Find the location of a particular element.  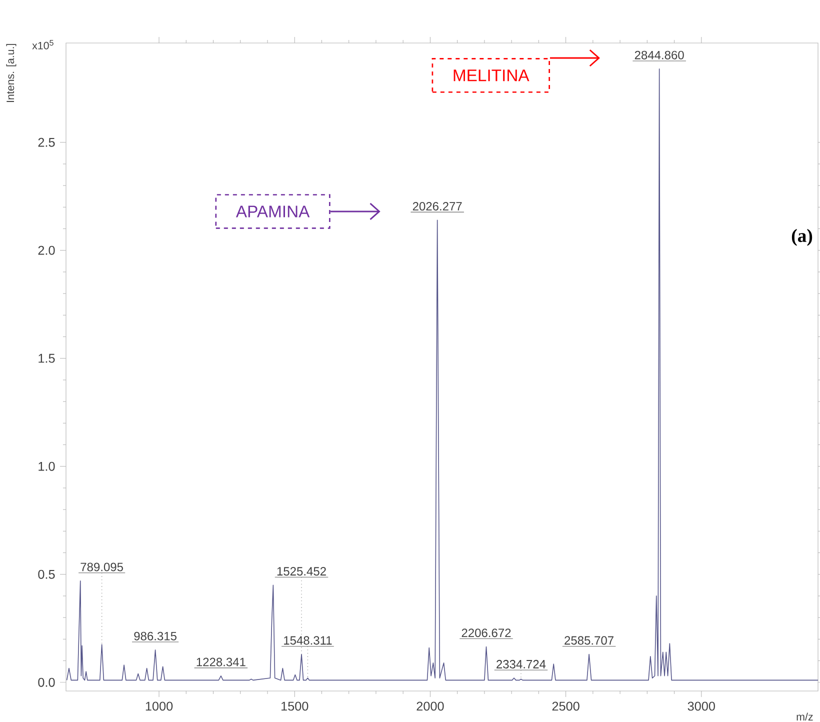

x-axis-title: m/z is located at coordinates (804, 716).